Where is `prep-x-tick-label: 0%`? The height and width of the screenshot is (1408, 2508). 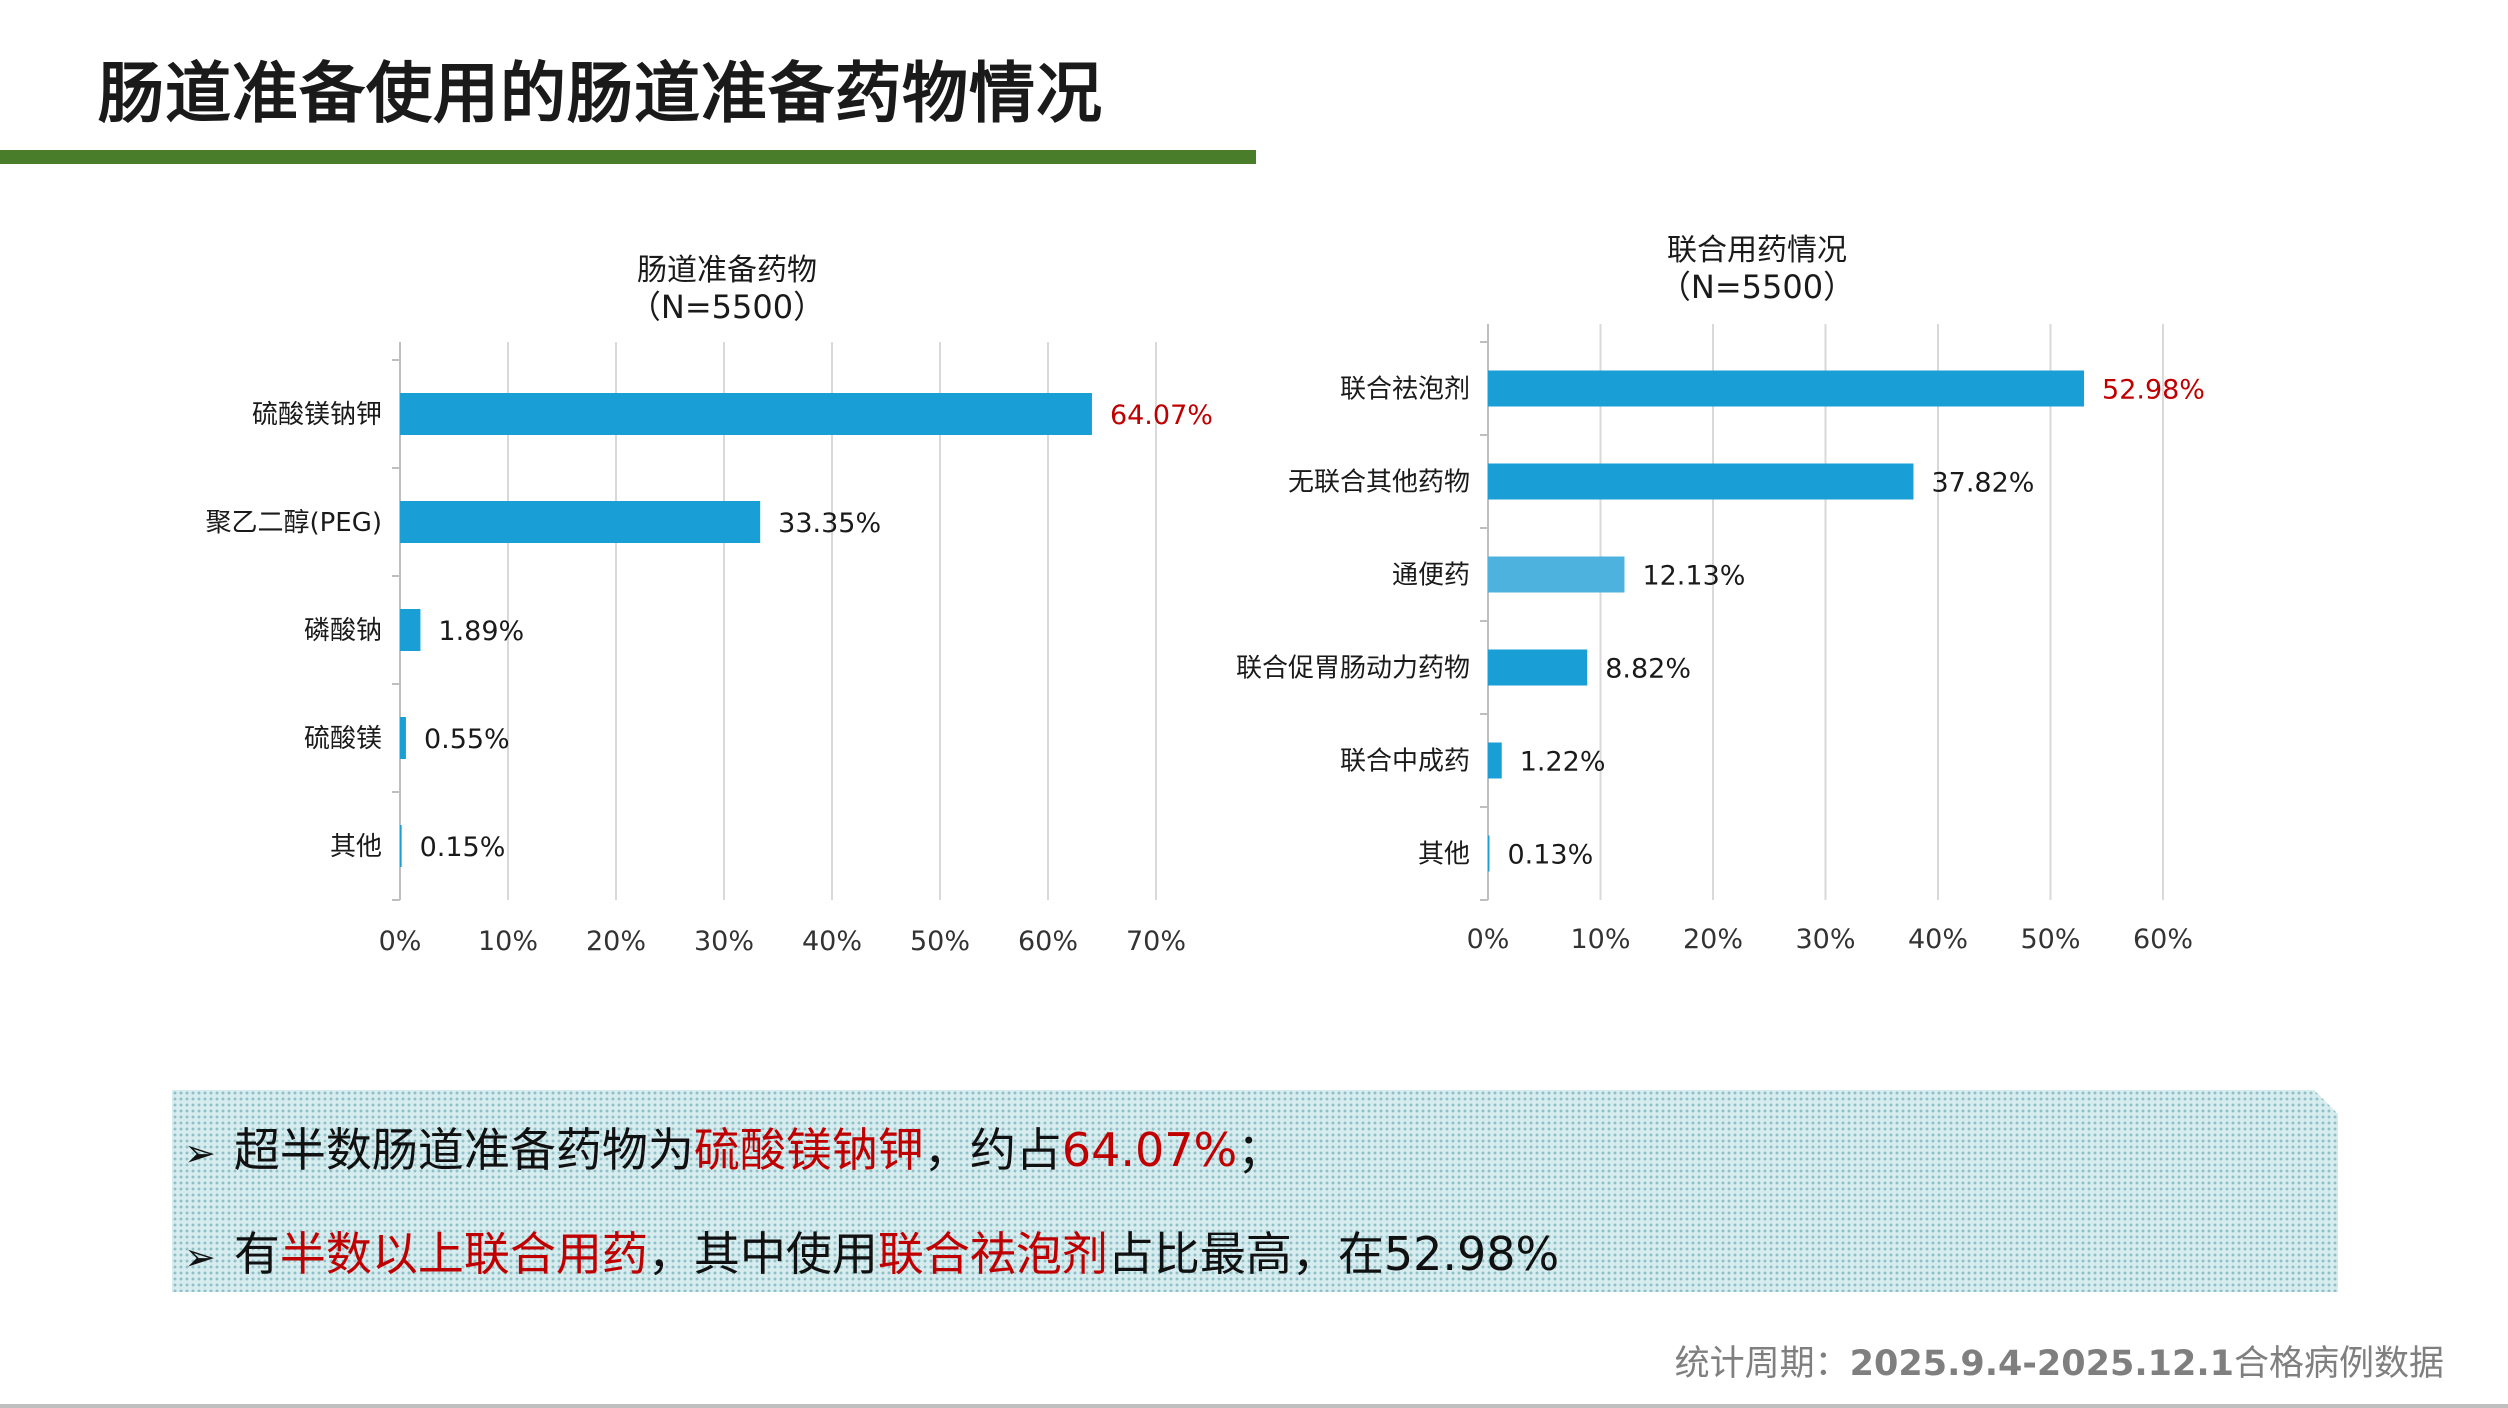 prep-x-tick-label: 0% is located at coordinates (400, 941).